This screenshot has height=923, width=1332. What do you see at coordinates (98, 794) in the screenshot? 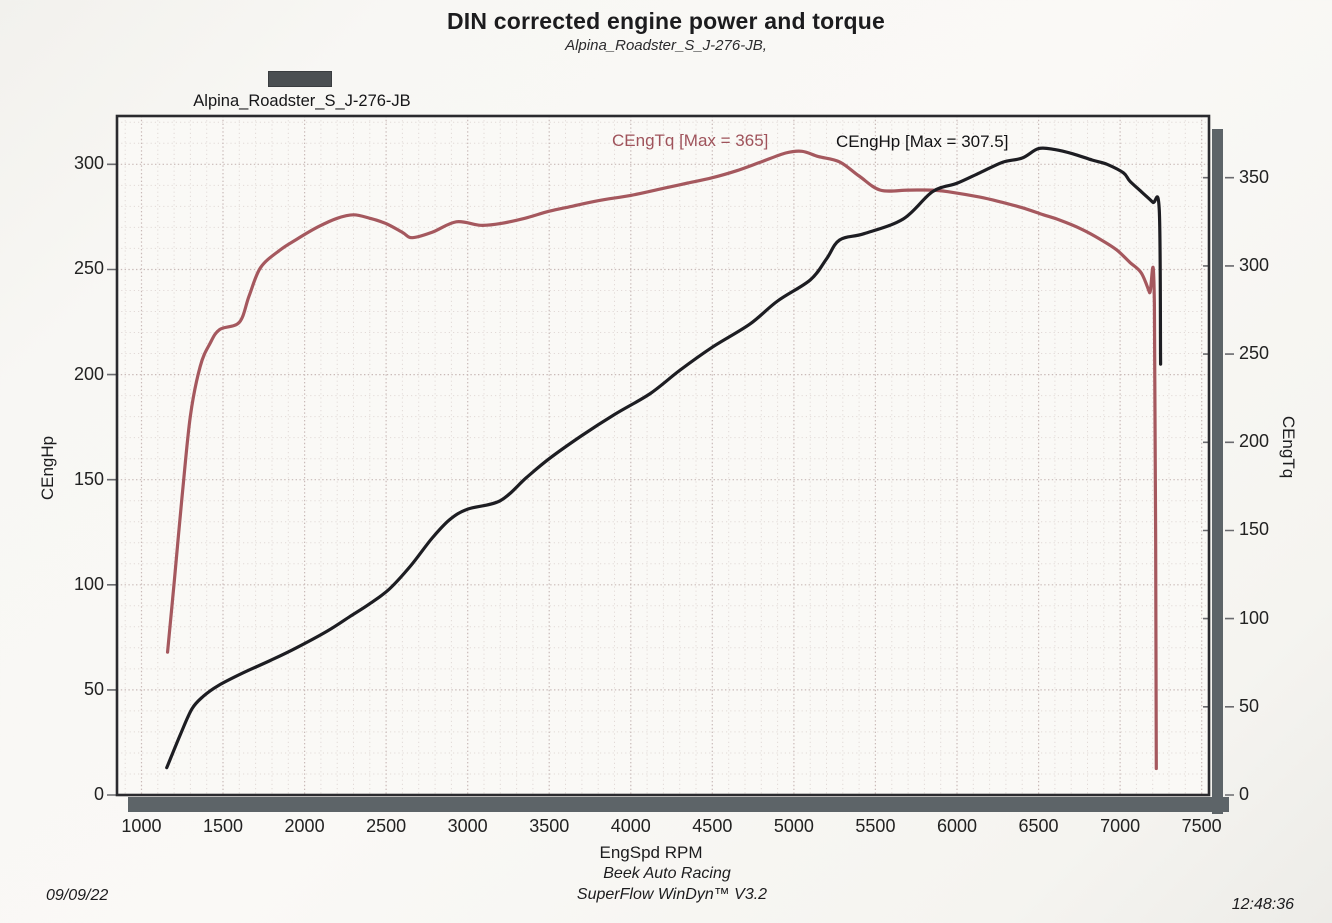
I see `left-axis-tick-label: 0` at bounding box center [98, 794].